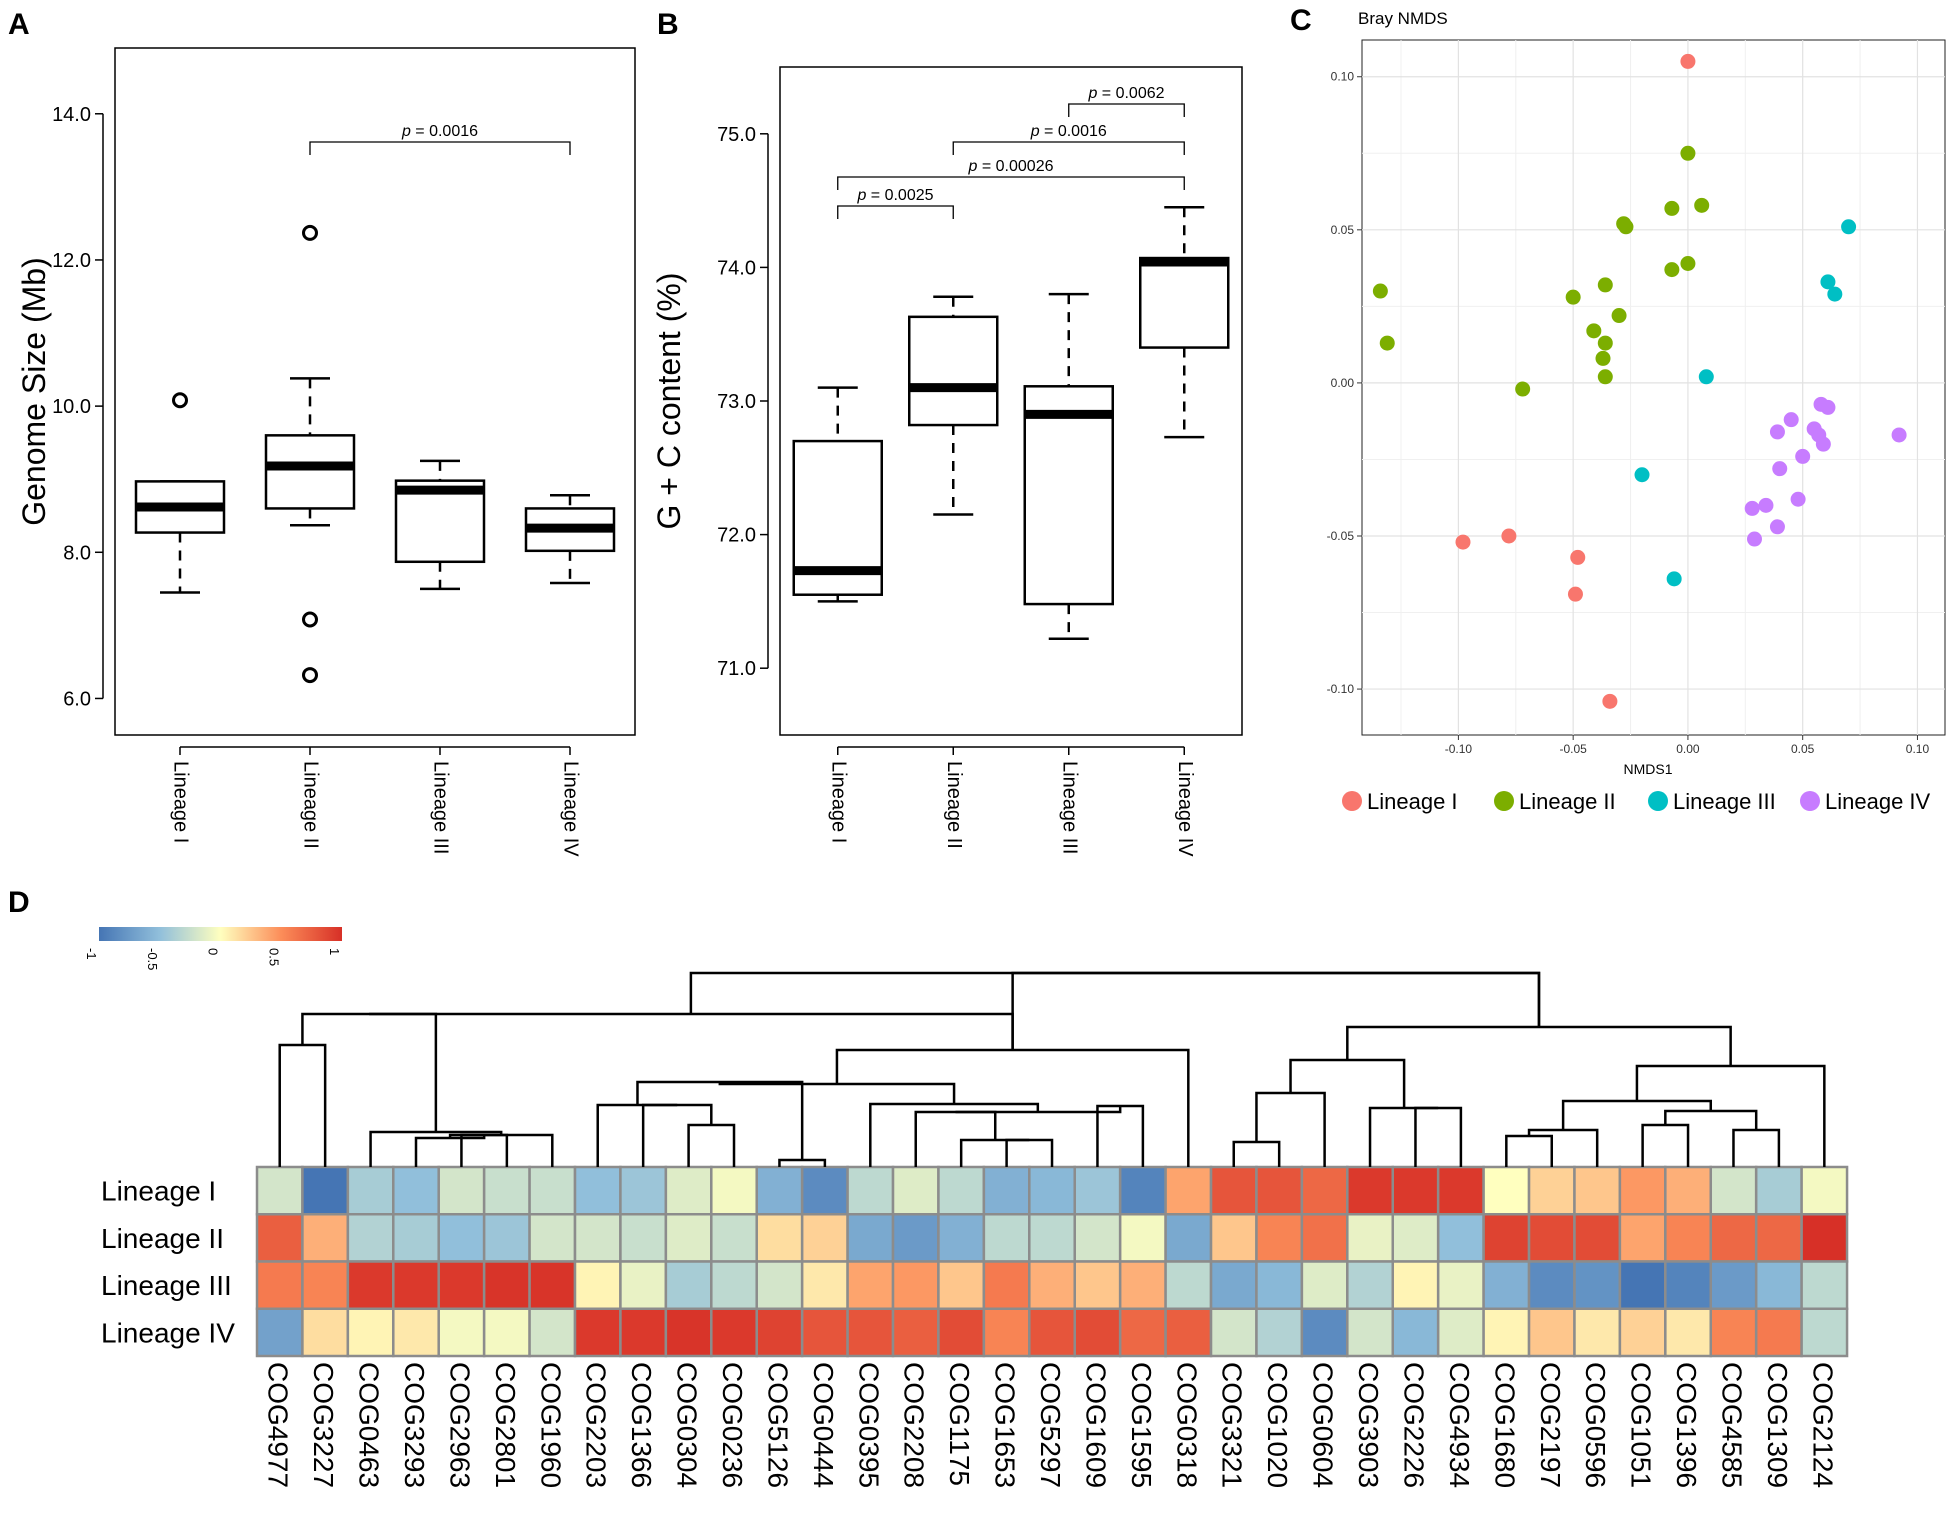 Image resolution: width=1955 pixels, height=1513 pixels. Describe the element at coordinates (1011, 401) in the screenshot. I see `plot-frame` at that location.